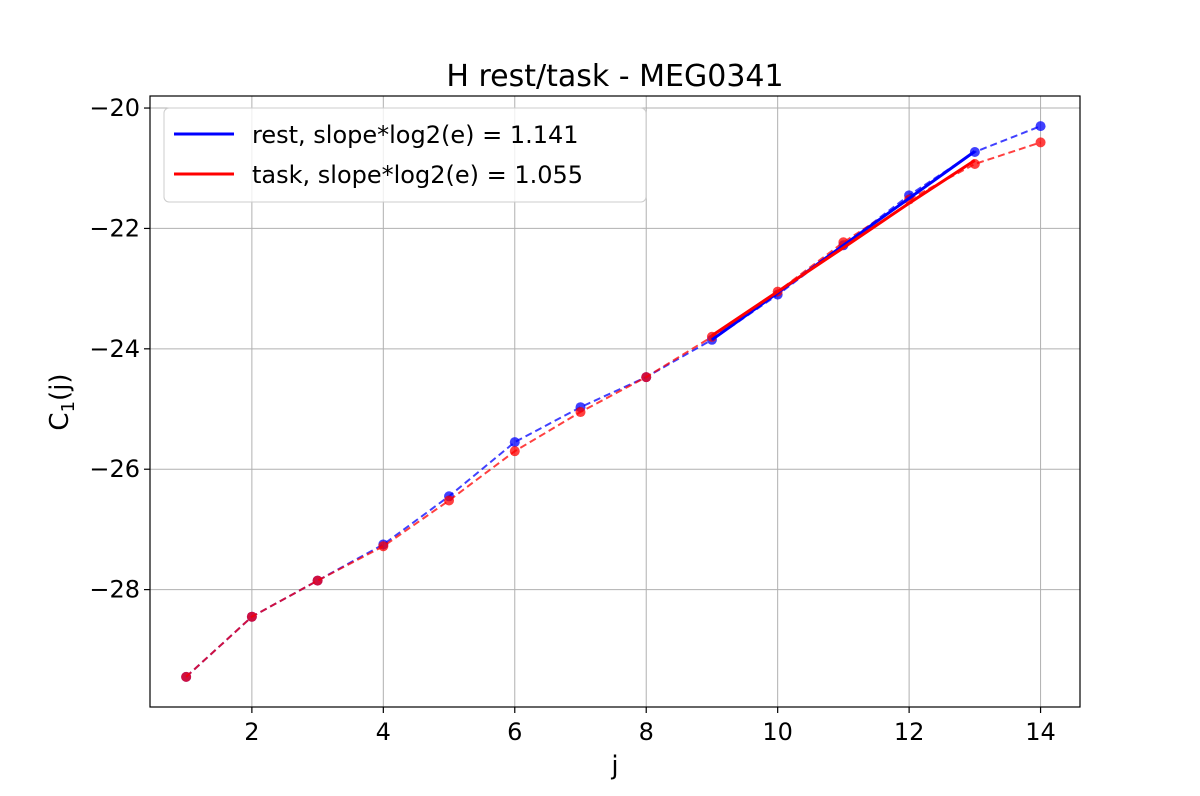 The image size is (1200, 796). What do you see at coordinates (114, 228) in the screenshot?
I see `y-tick-label: −22` at bounding box center [114, 228].